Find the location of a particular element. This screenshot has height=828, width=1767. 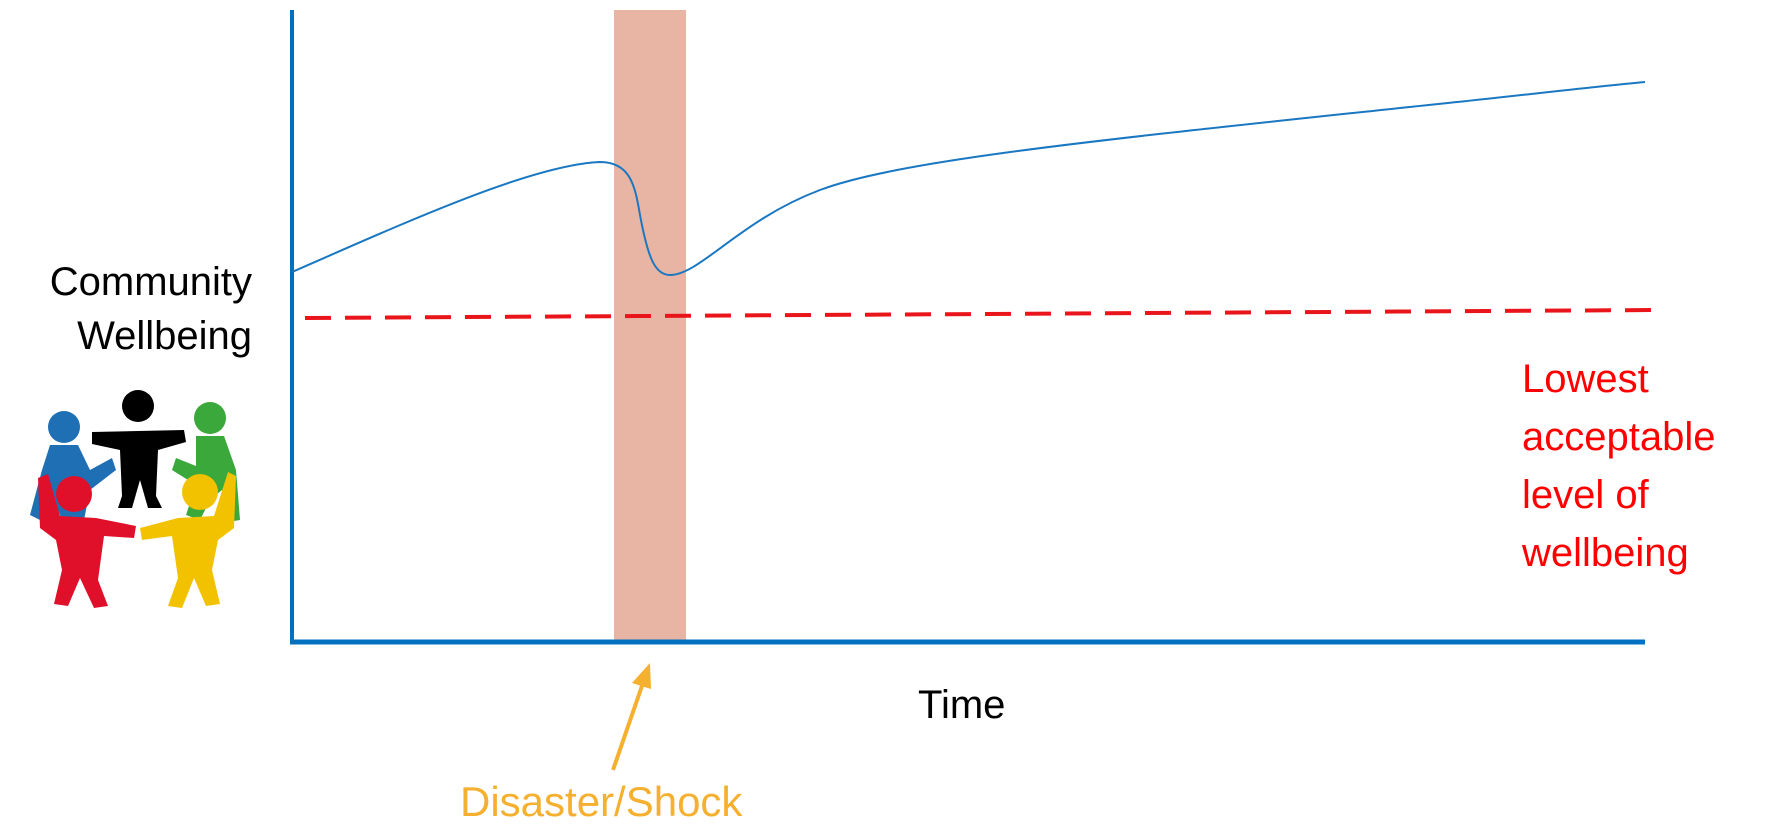

threshold-label-line: acceptable is located at coordinates (1619, 437).